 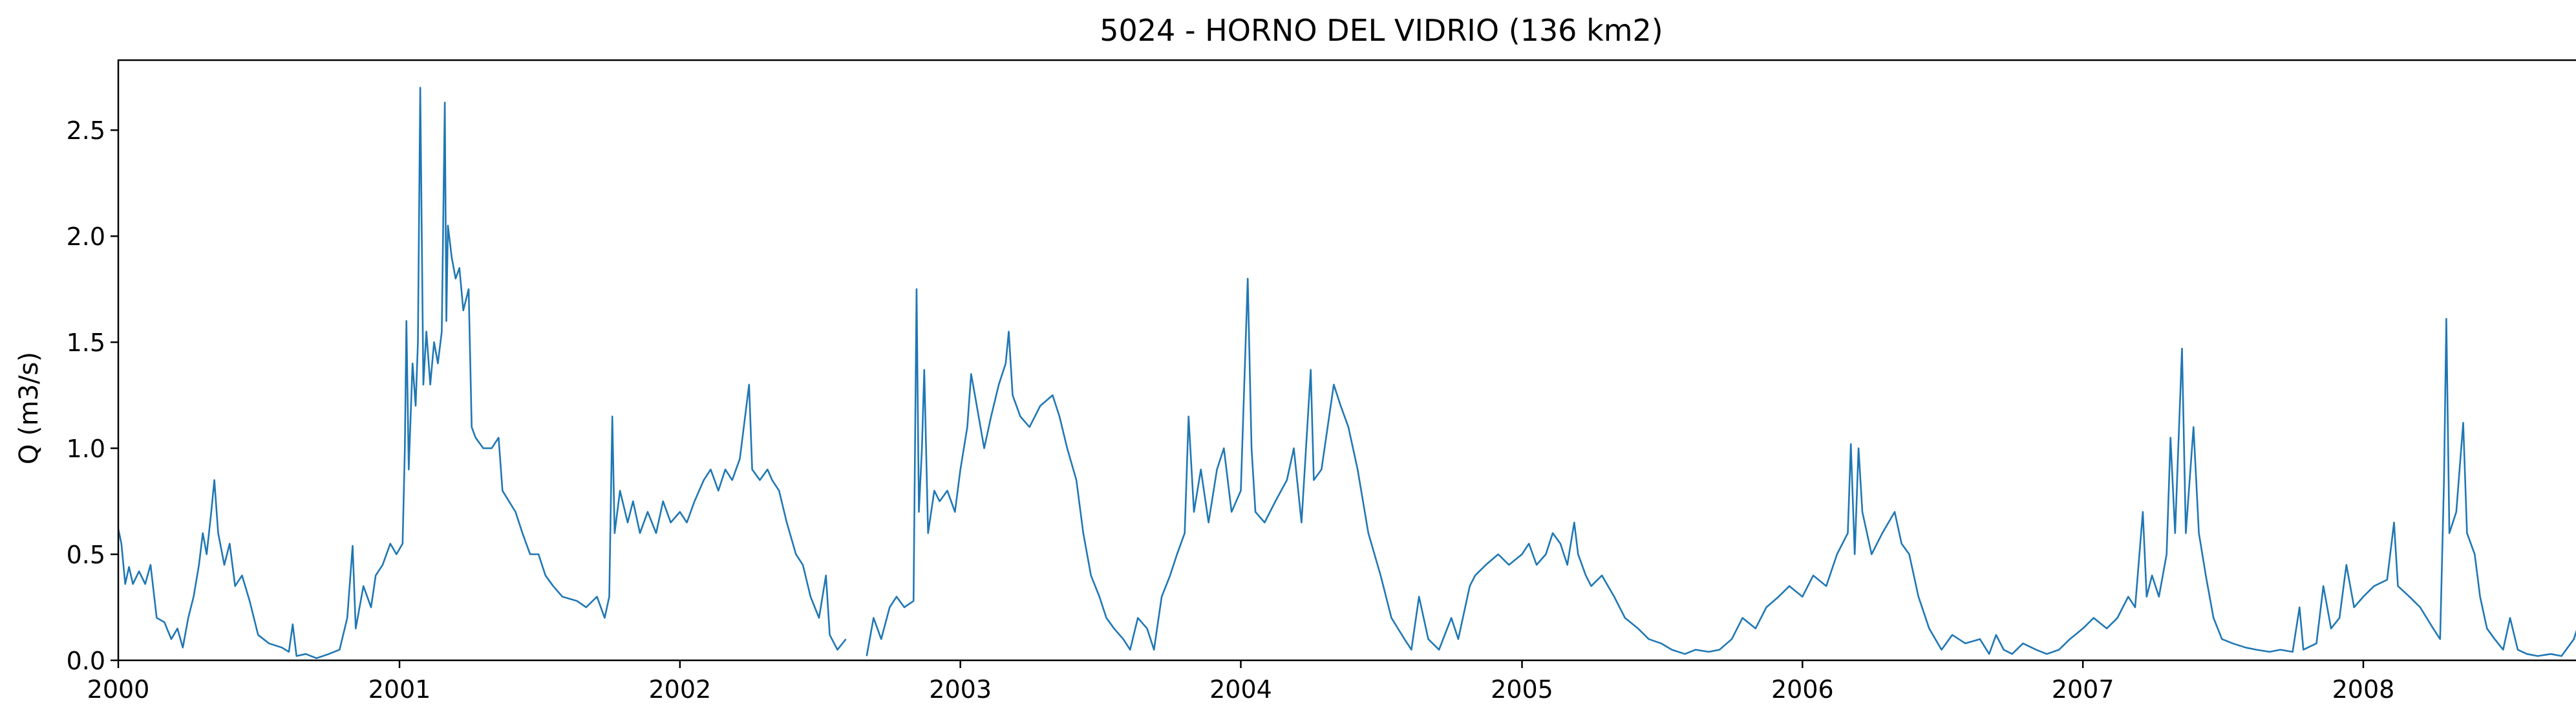 I want to click on y-tick-label: 1.0, so click(x=86, y=449).